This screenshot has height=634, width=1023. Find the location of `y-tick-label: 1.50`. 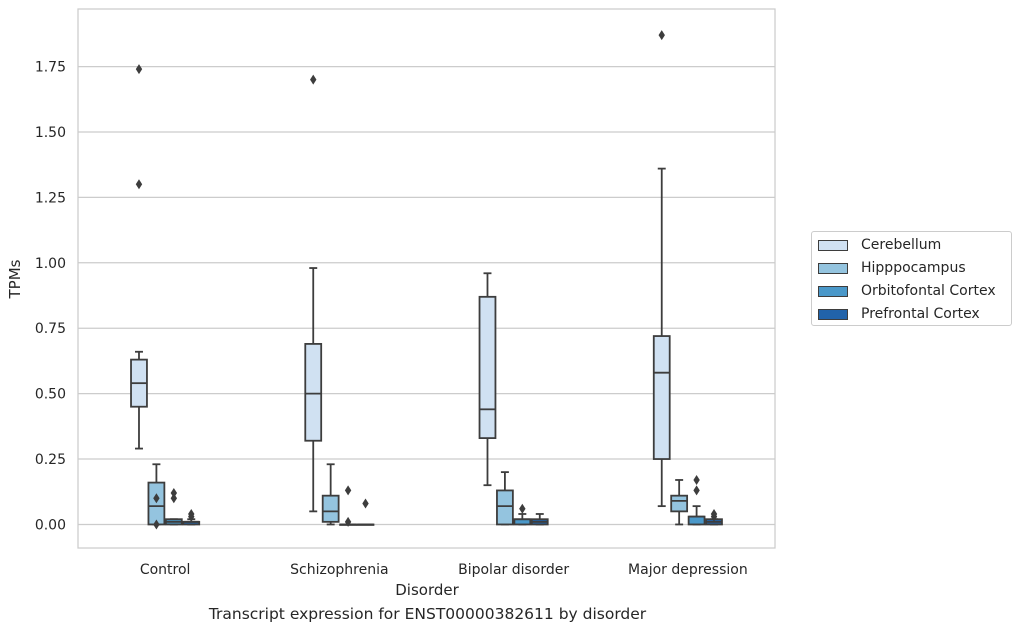

y-tick-label: 1.50 is located at coordinates (50, 133).